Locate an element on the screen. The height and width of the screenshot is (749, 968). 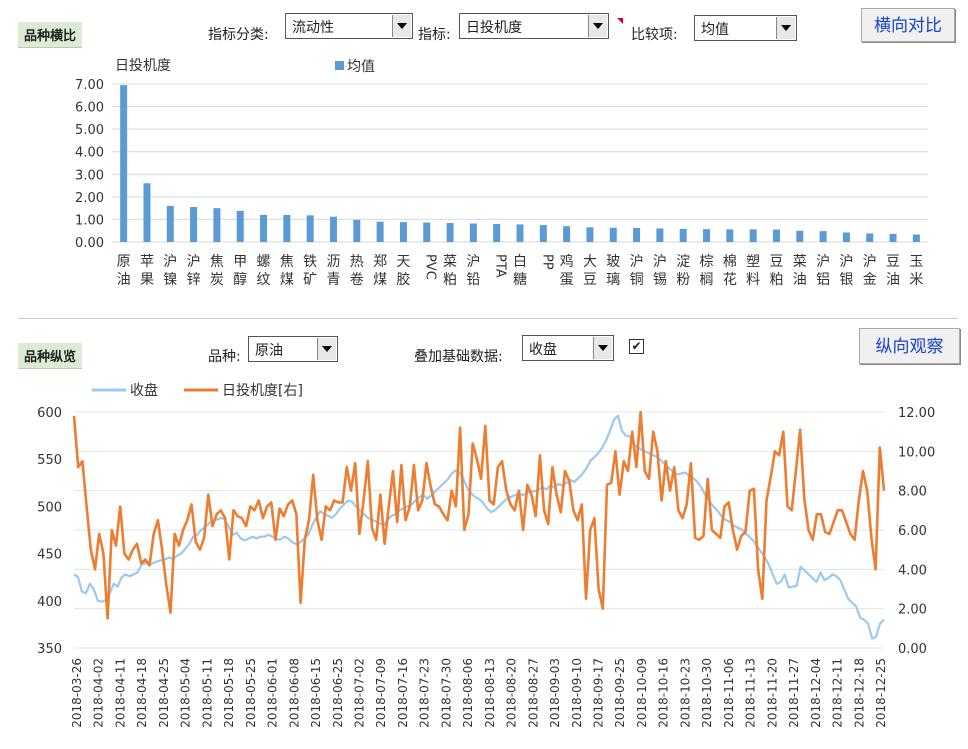
y-left-tick-label: 500 is located at coordinates (49, 507).